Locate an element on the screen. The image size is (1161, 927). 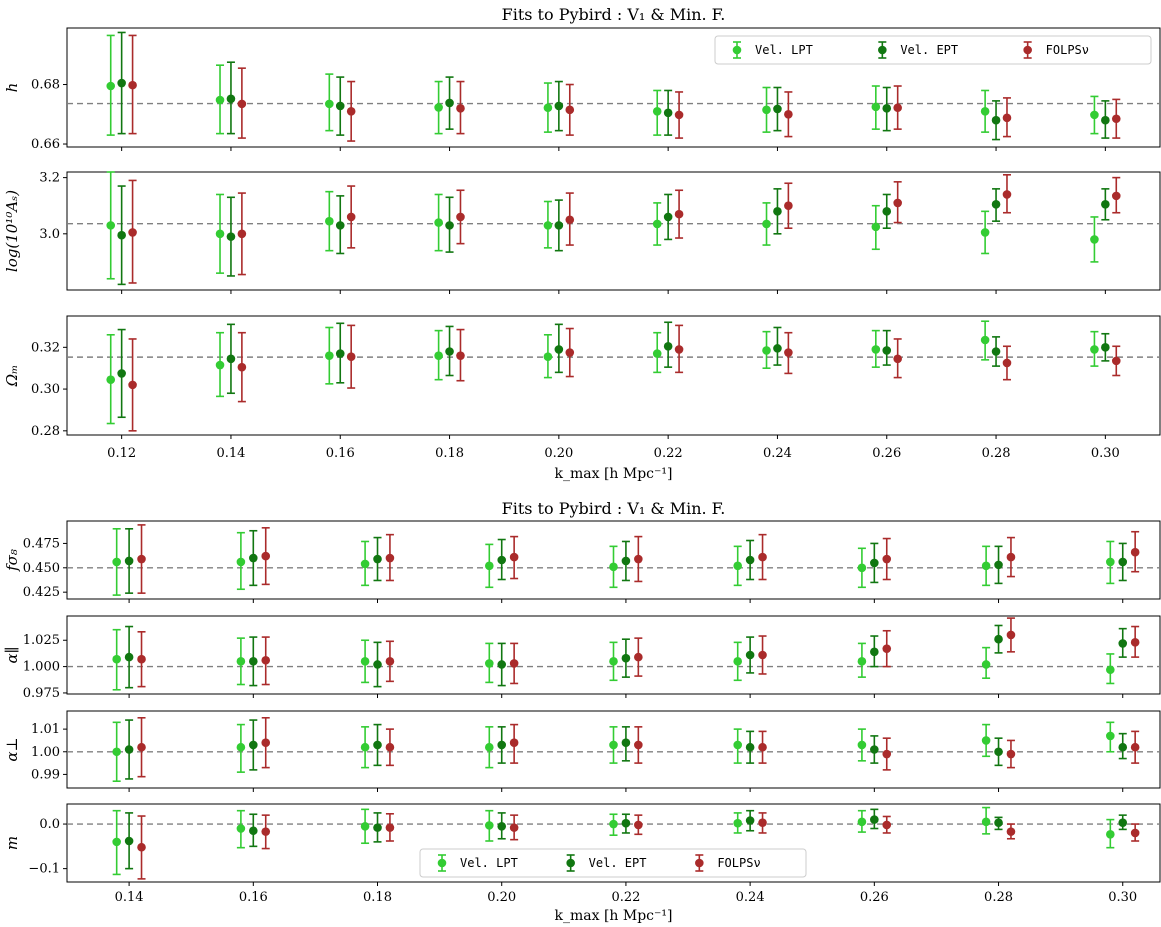
x-tick-label: 0.18 is located at coordinates (449, 453).